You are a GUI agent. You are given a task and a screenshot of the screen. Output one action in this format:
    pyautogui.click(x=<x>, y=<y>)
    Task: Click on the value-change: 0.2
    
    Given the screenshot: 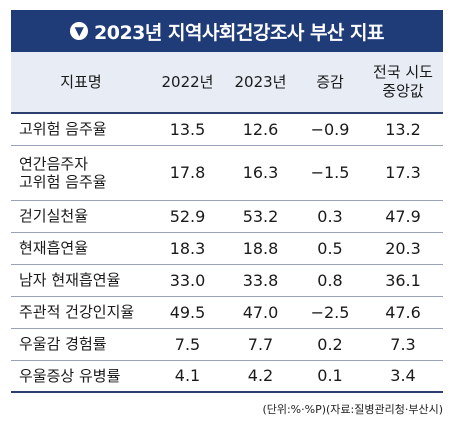 What is the action you would take?
    pyautogui.click(x=330, y=344)
    